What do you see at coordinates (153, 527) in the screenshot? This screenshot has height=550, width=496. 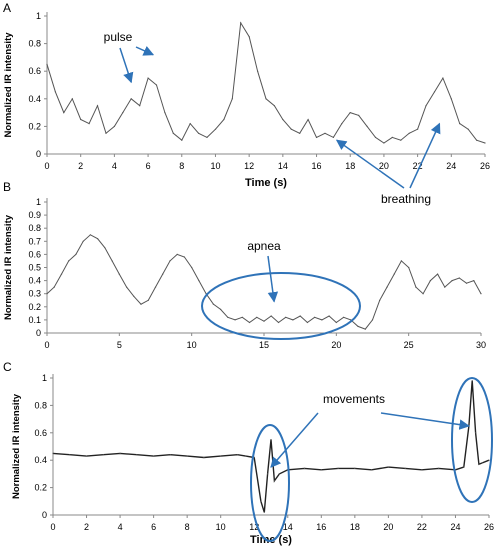 I see `x-tick-label: 6` at bounding box center [153, 527].